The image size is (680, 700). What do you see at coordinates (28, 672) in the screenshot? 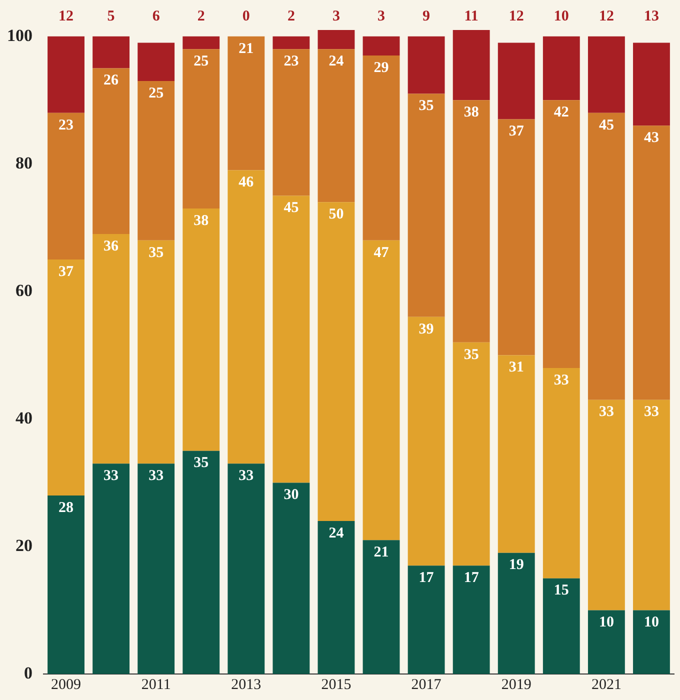
I see `y-tick-label: 0` at bounding box center [28, 672].